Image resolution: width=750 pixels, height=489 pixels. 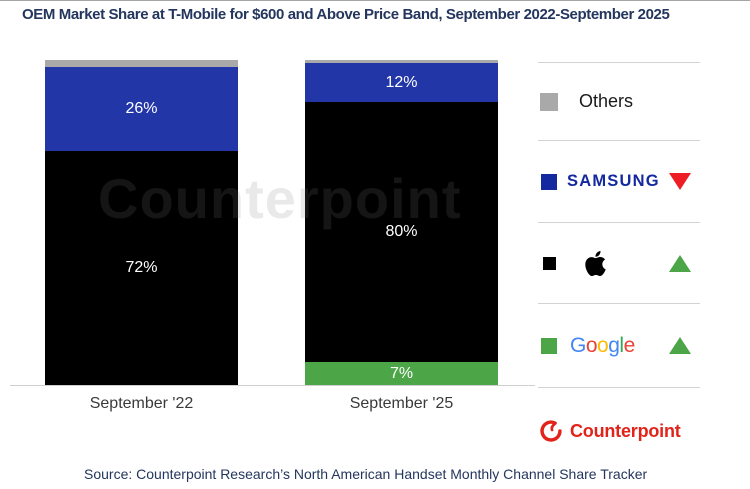 What do you see at coordinates (549, 345) in the screenshot?
I see `google-swatch` at bounding box center [549, 345].